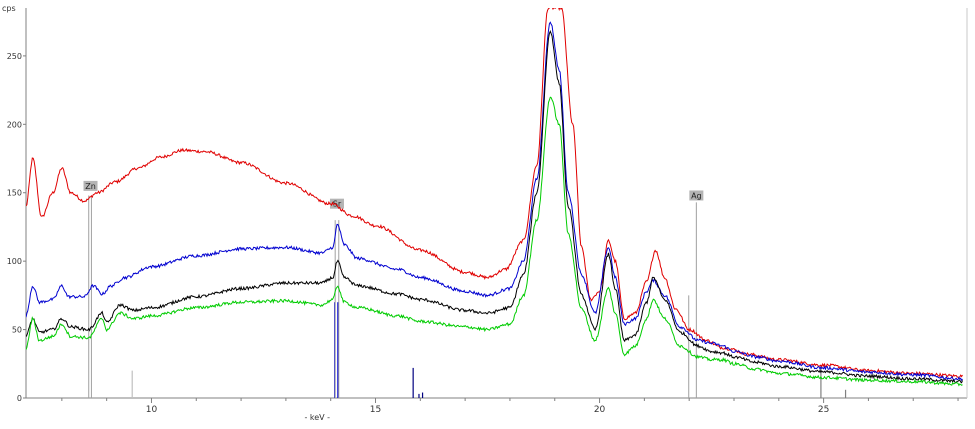 This screenshot has height=429, width=975. I want to click on x-axis-label: - keV -, so click(317, 417).